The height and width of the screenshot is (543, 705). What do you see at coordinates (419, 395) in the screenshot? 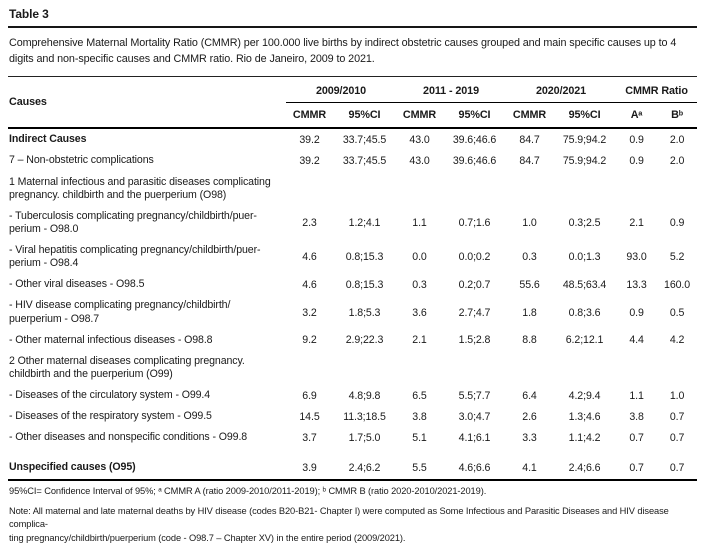
I see `value-cell: 6.5` at bounding box center [419, 395].